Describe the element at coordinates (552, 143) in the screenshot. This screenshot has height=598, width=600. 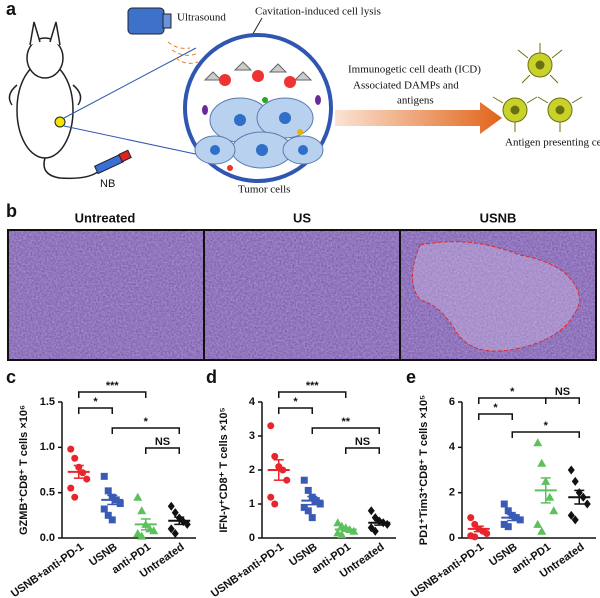
I see `apc-label: Antigen presenting cells` at that location.